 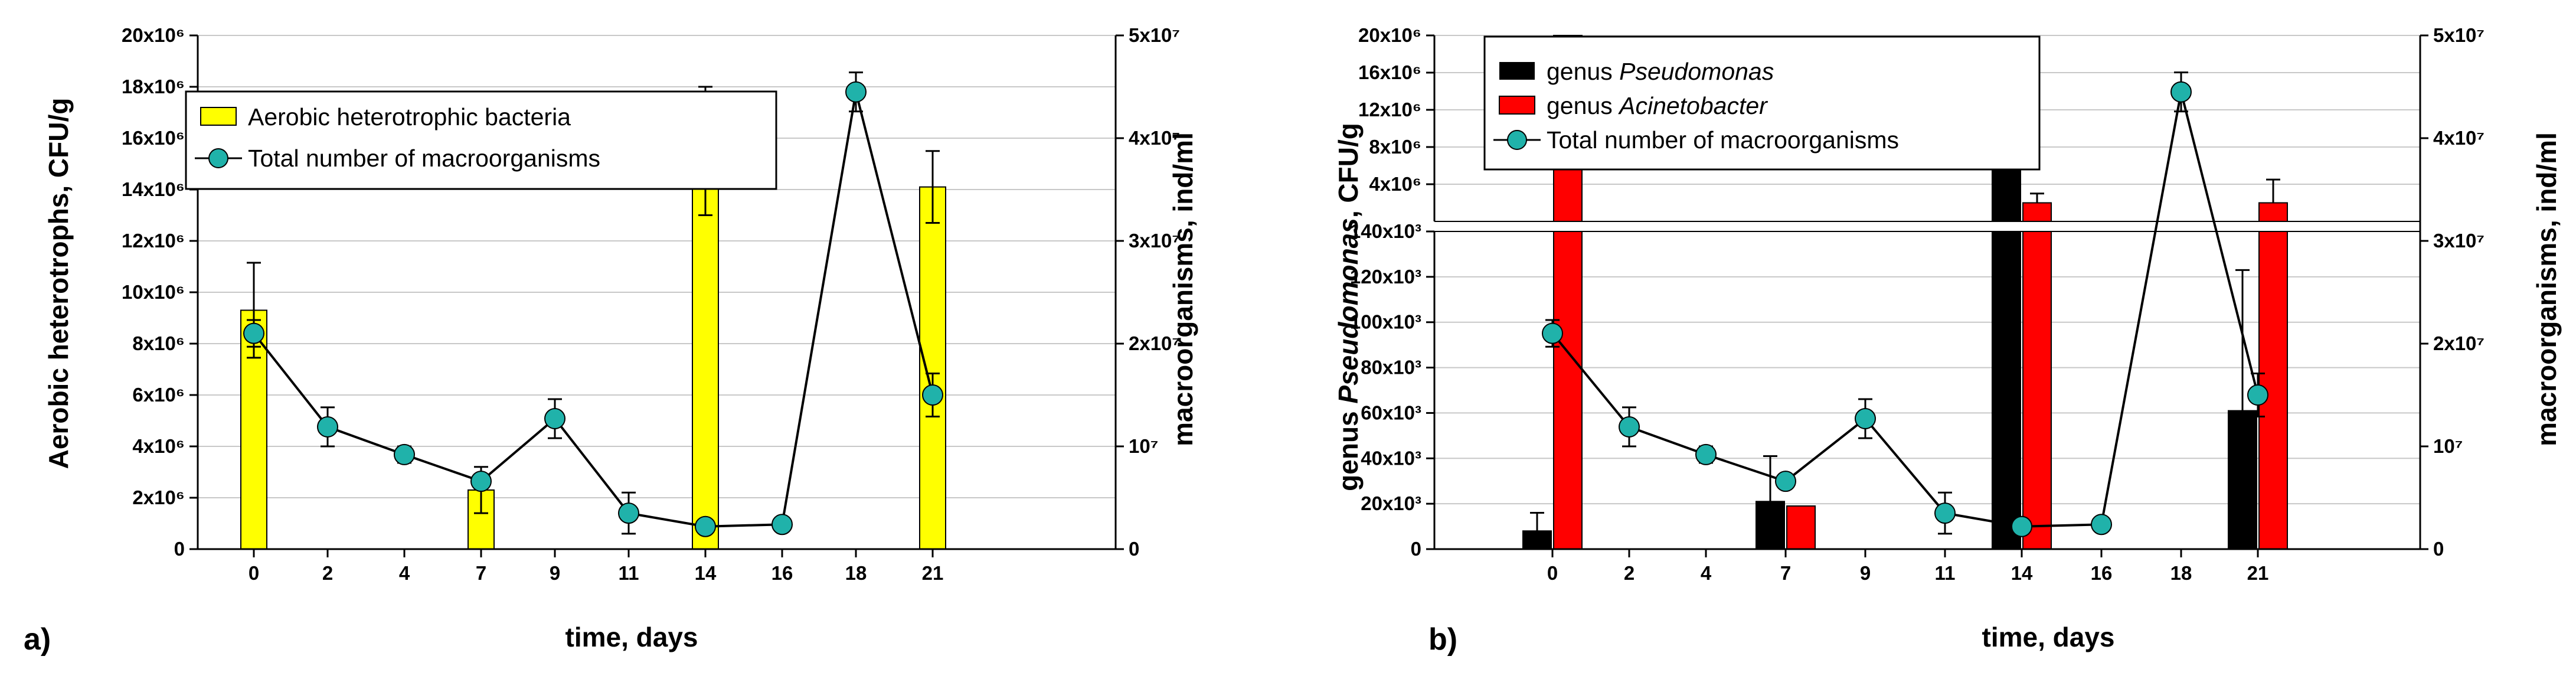 I want to click on panel-a-legend-marker-swatch, so click(x=218, y=158).